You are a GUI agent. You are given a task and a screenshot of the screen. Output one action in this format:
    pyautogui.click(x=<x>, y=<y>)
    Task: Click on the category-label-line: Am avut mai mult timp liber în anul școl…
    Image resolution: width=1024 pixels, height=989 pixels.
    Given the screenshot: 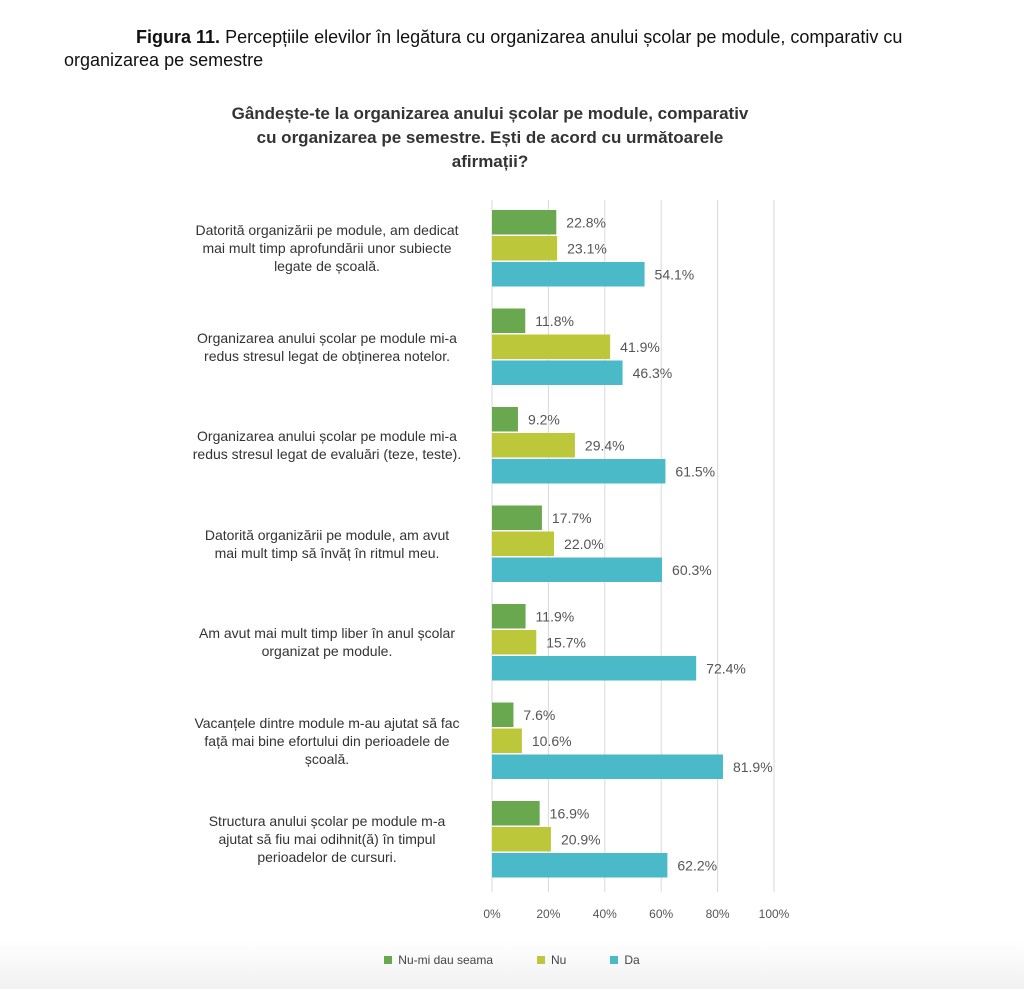 What is the action you would take?
    pyautogui.click(x=327, y=633)
    